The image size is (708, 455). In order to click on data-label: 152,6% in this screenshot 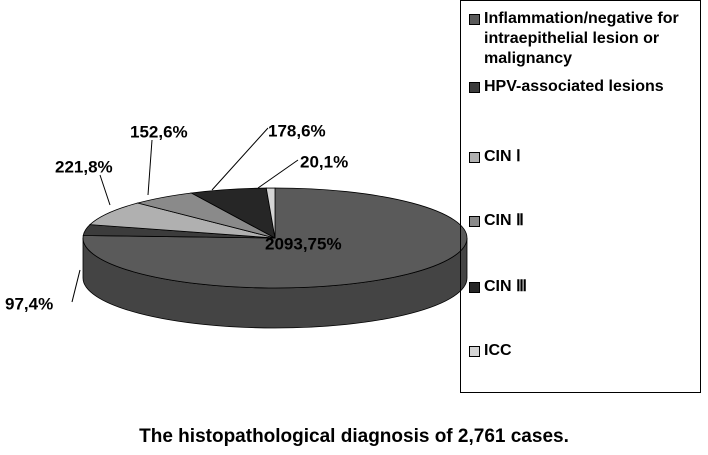, I will do `click(159, 131)`.